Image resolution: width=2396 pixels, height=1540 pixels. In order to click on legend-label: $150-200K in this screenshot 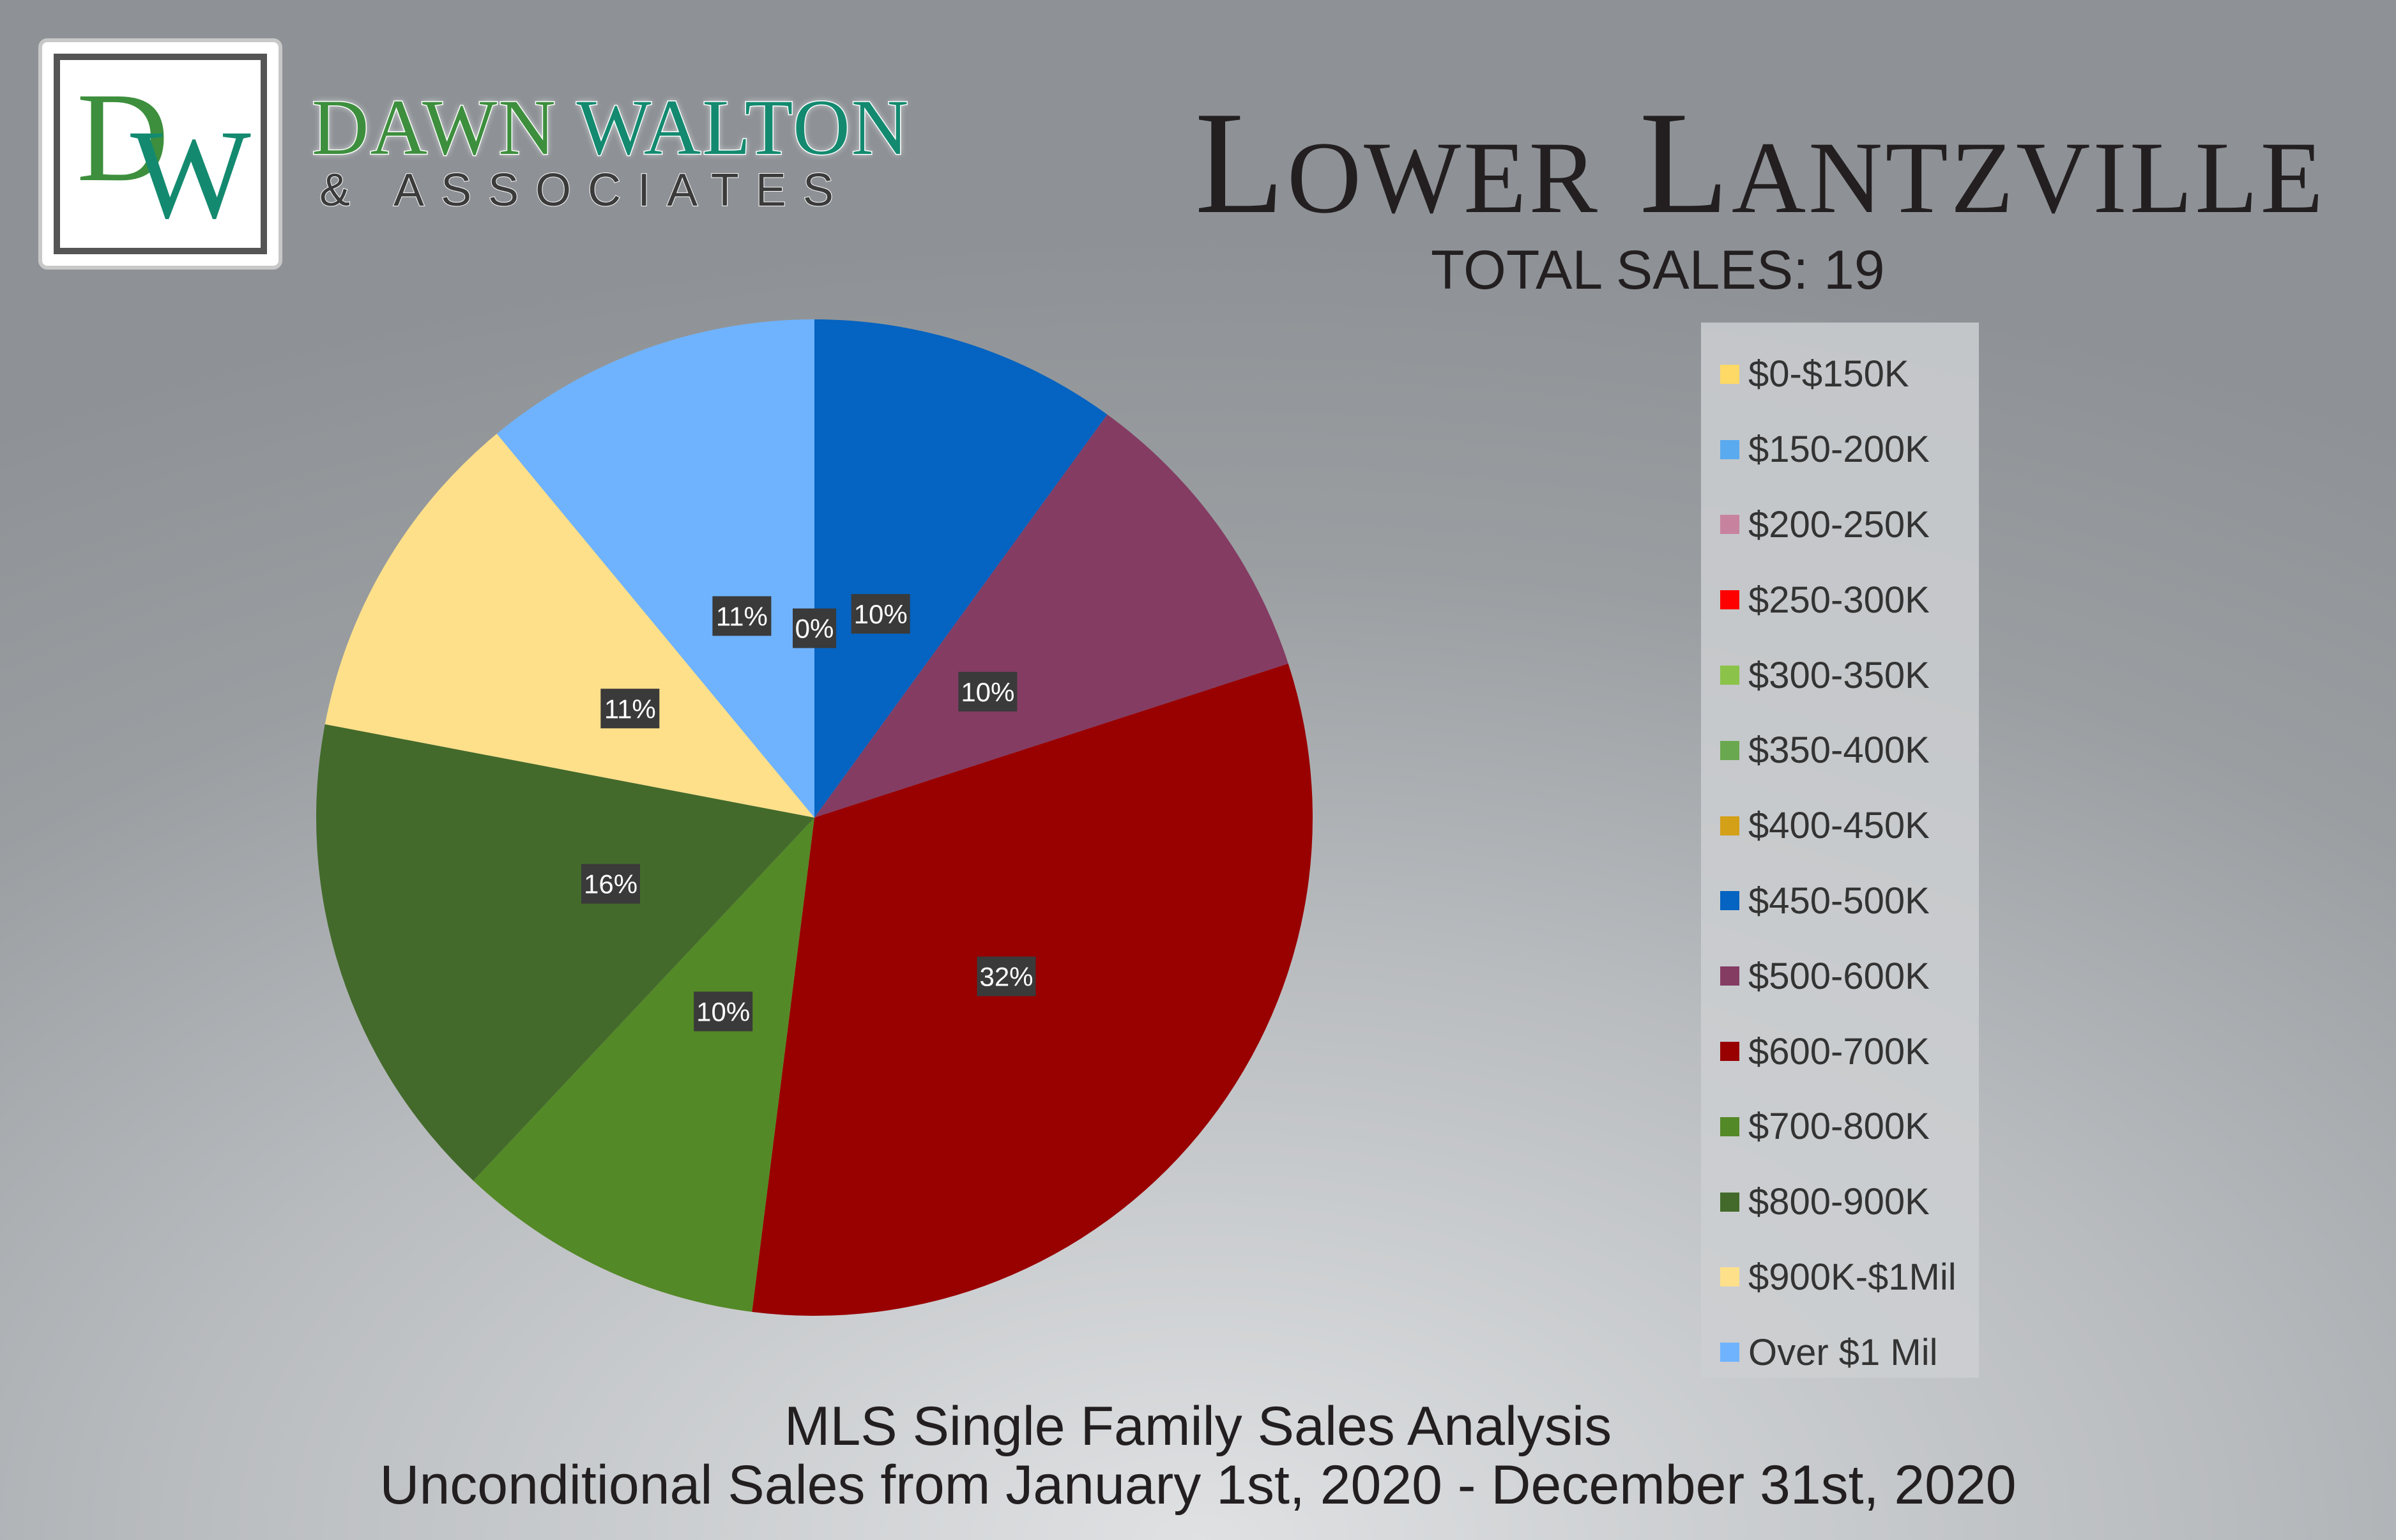, I will do `click(1839, 450)`.